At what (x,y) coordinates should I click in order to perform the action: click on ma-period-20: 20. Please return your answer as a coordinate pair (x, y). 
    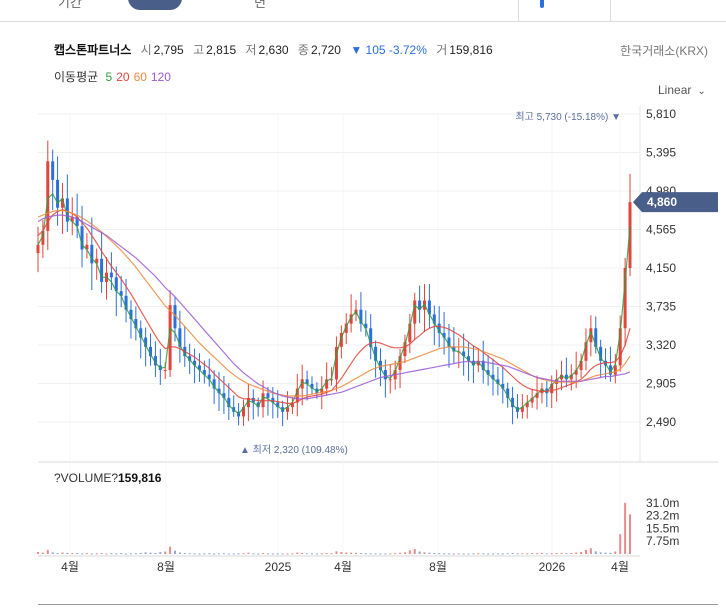
    Looking at the image, I should click on (123, 77).